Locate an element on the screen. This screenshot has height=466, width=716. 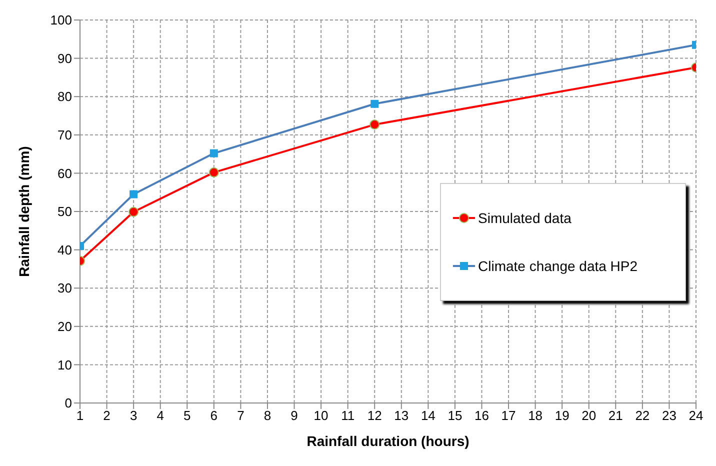
legend-label: Climate change data HP2 is located at coordinates (558, 266).